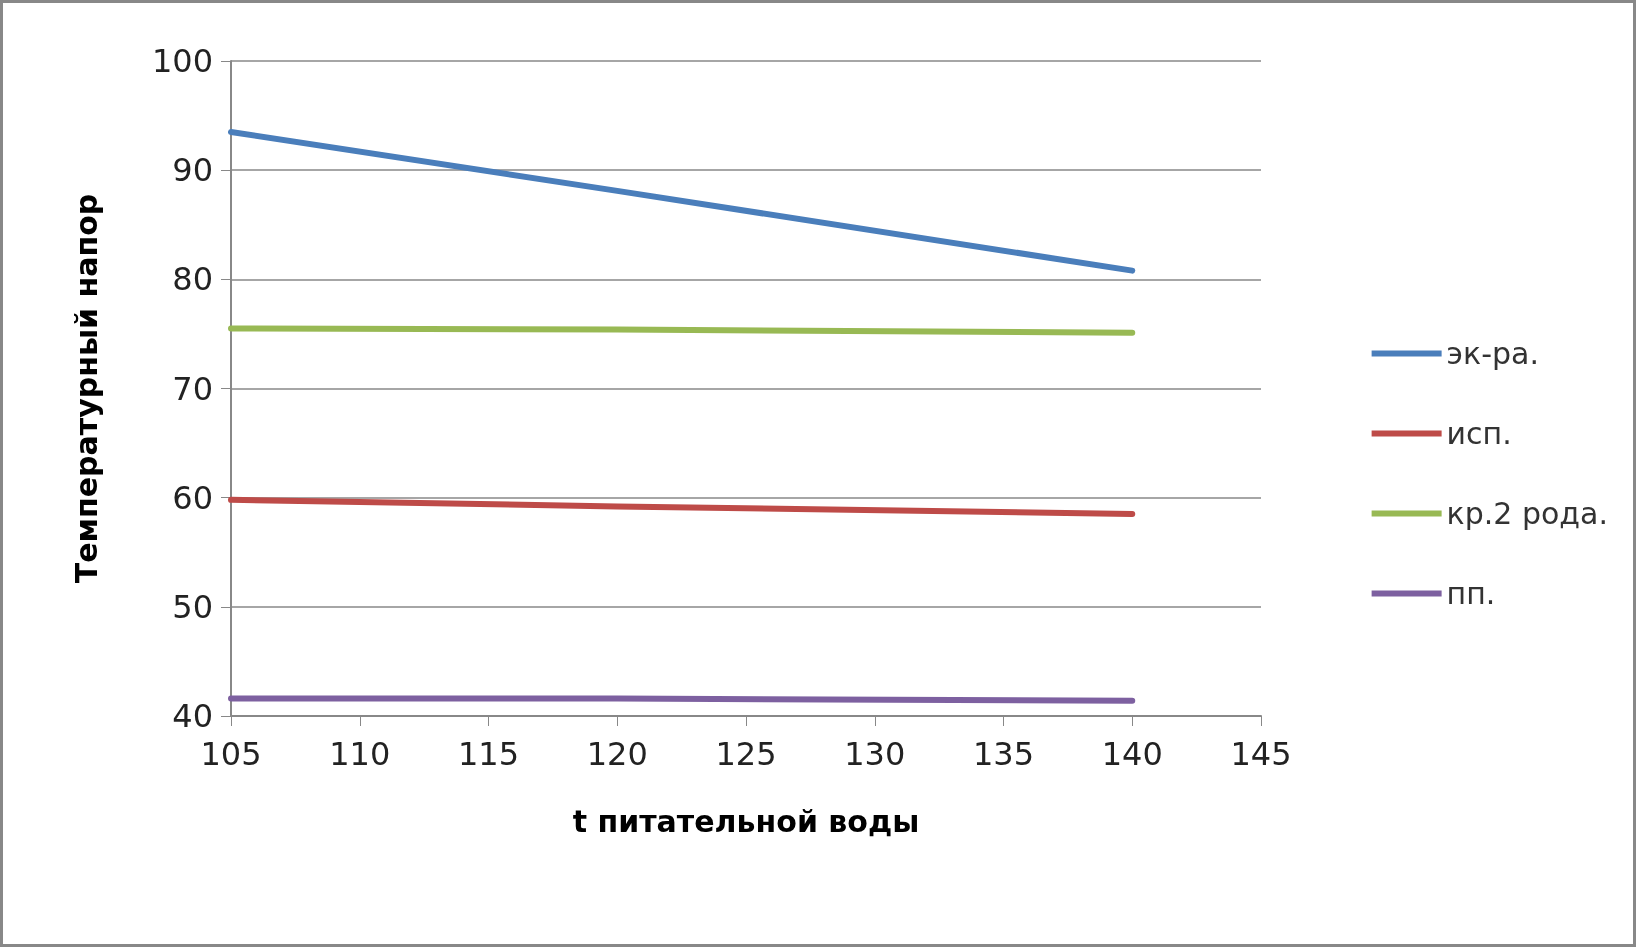 The width and height of the screenshot is (1636, 947). I want to click on legend-label: пп., so click(1471, 593).